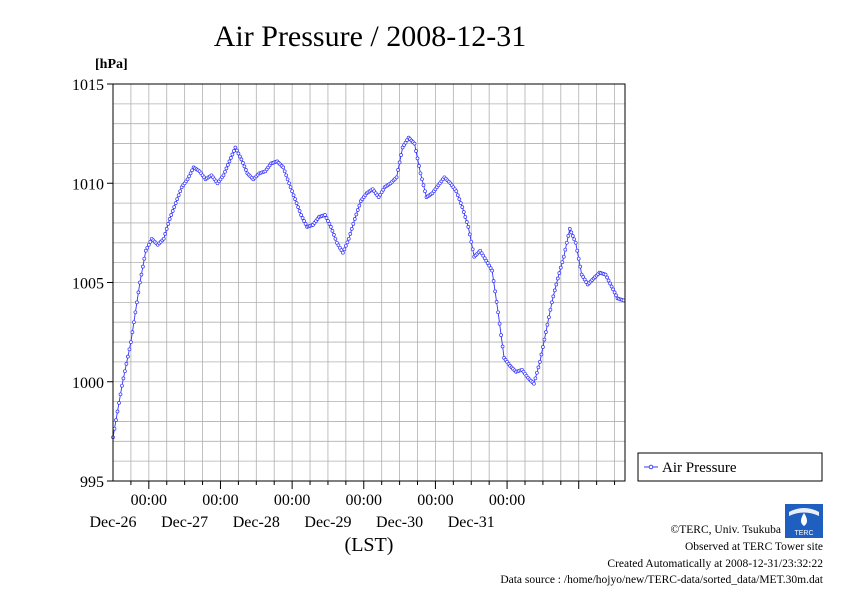 This screenshot has width=842, height=595. I want to click on logo-wave, so click(804, 512).